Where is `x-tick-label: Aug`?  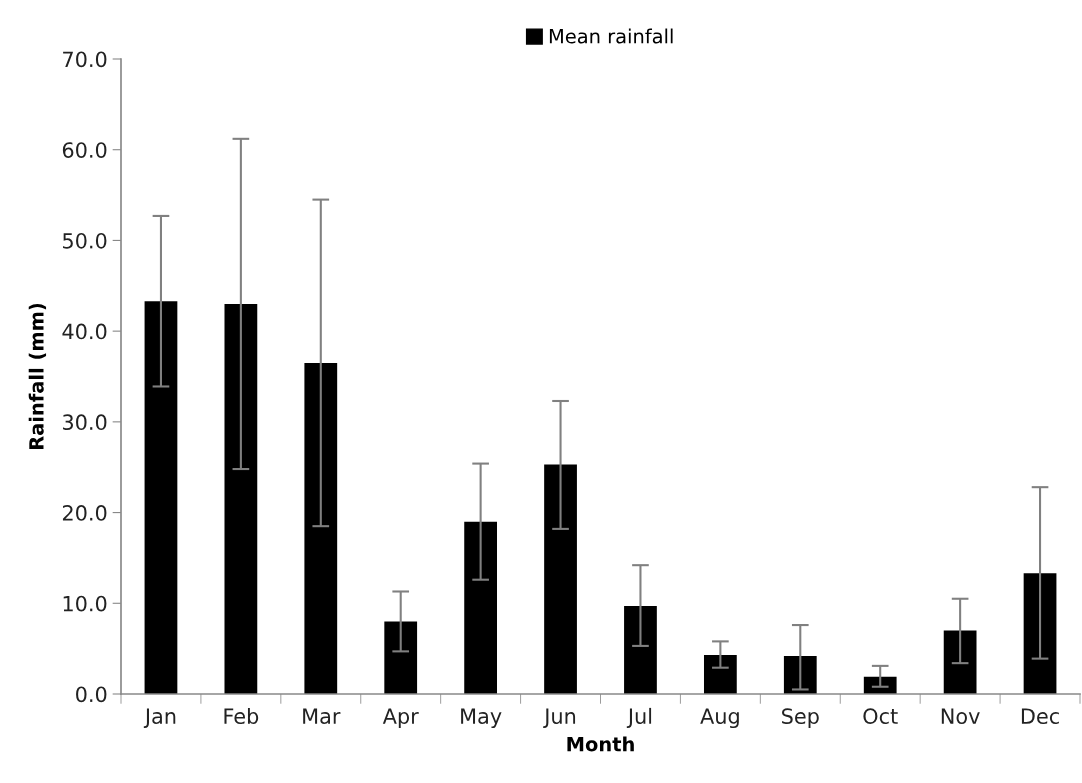 x-tick-label: Aug is located at coordinates (719, 718).